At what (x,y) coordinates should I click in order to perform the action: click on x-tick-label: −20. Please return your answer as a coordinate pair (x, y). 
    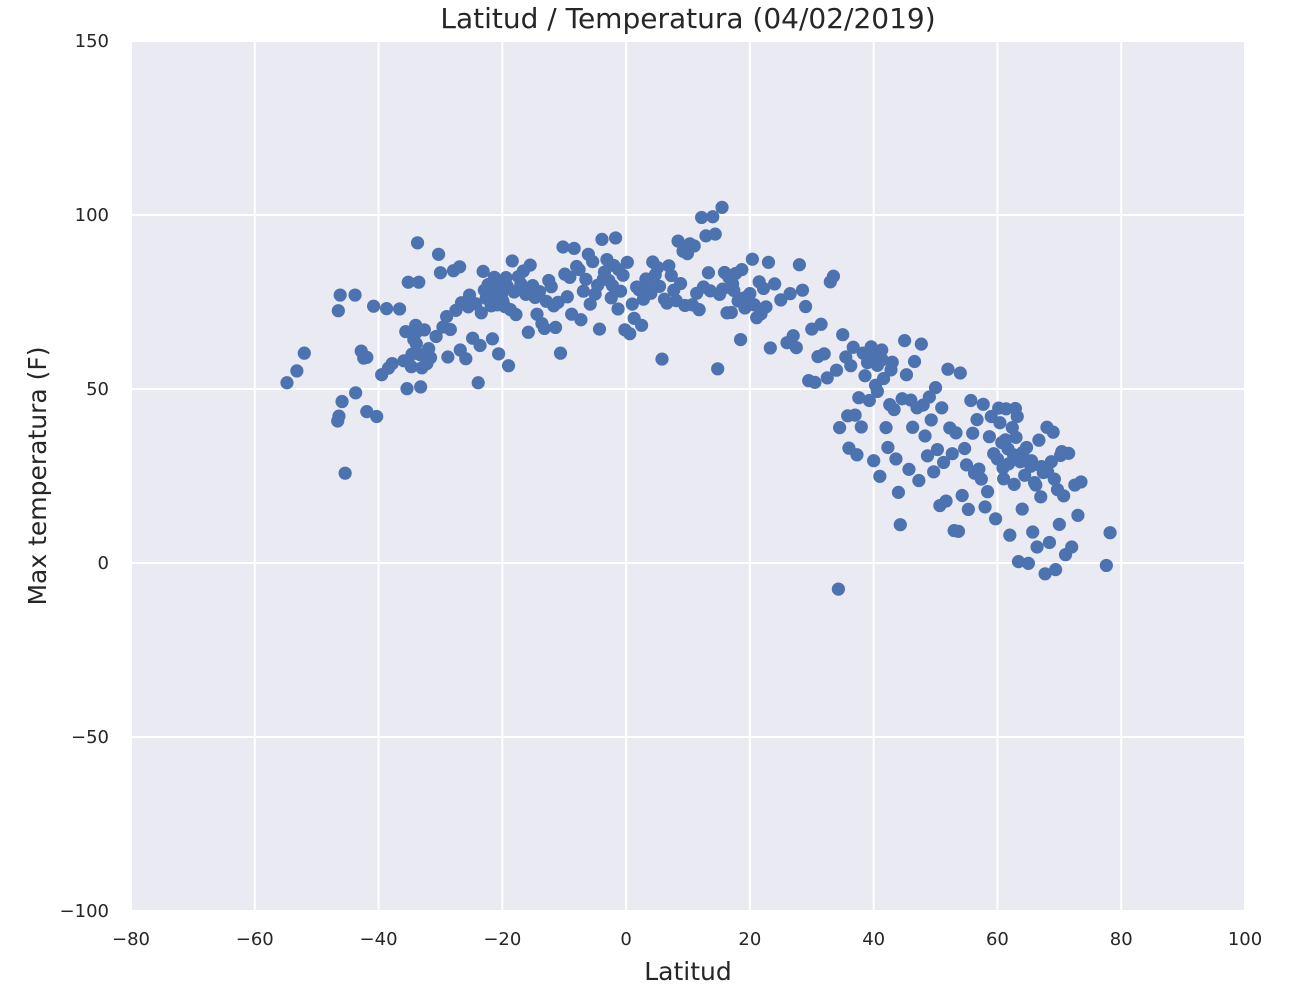
    Looking at the image, I should click on (502, 939).